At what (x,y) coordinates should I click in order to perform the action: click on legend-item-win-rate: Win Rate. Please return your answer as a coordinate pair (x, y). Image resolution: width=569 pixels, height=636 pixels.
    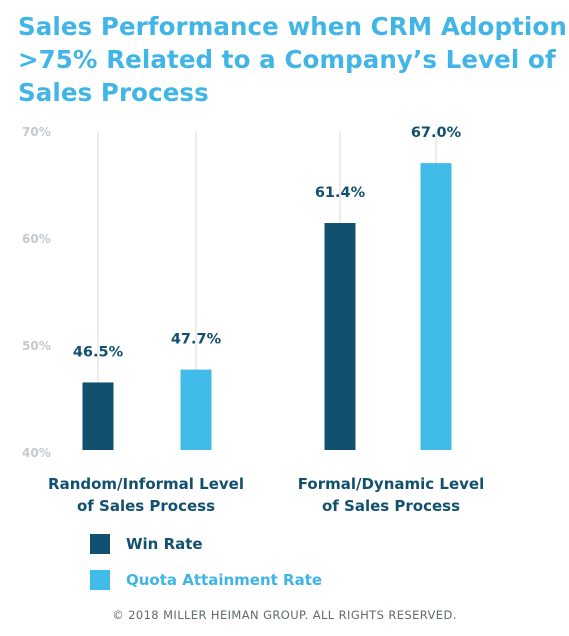
    Looking at the image, I should click on (206, 544).